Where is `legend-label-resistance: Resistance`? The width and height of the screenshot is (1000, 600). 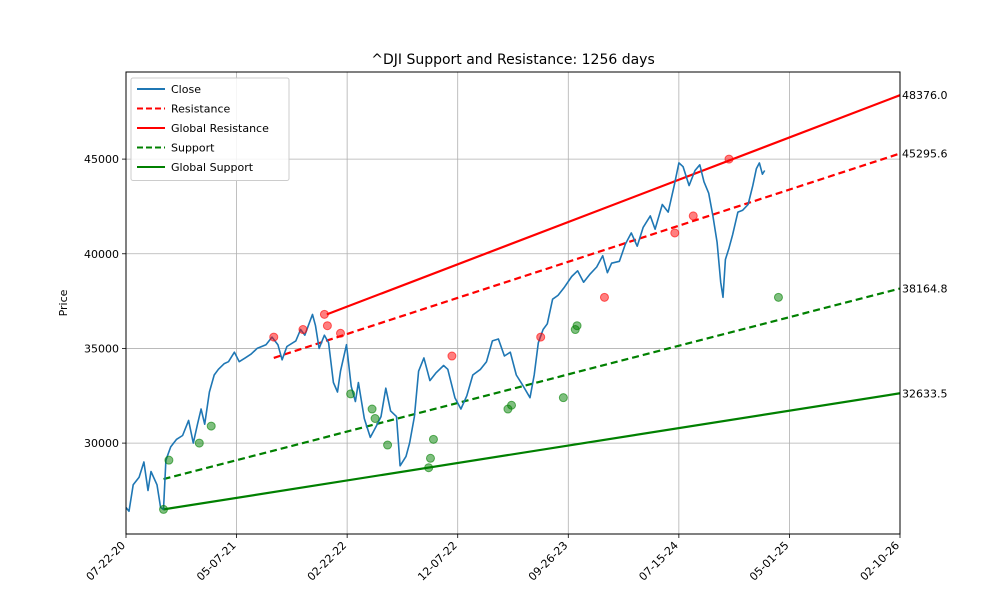 legend-label-resistance: Resistance is located at coordinates (201, 109).